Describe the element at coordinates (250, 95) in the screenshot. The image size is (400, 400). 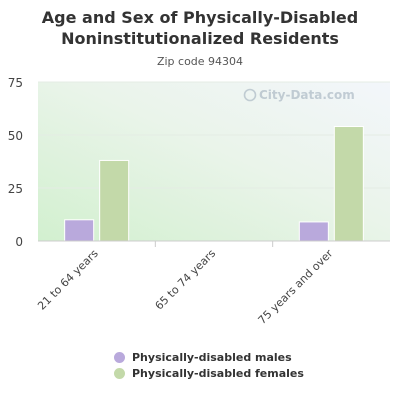
I see `watermark-logo-icon` at that location.